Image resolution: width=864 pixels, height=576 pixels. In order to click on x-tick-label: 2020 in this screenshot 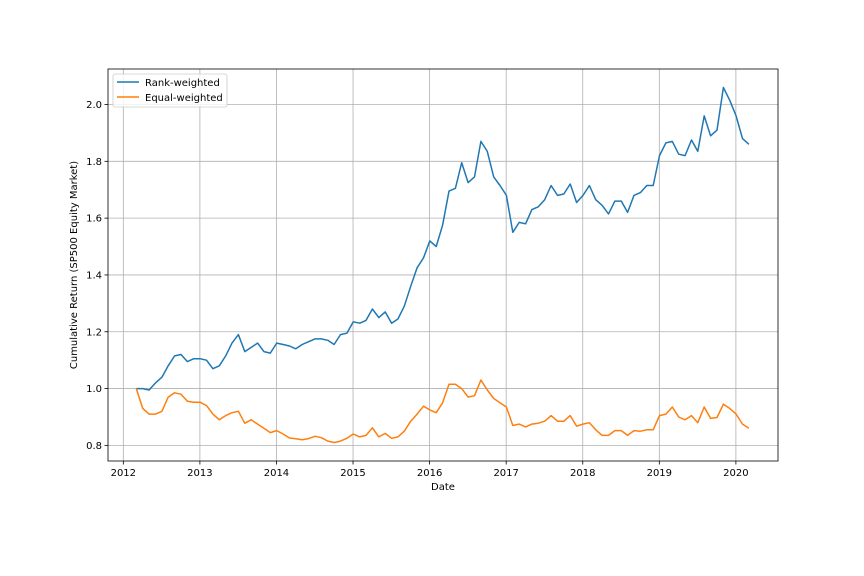, I will do `click(735, 473)`.